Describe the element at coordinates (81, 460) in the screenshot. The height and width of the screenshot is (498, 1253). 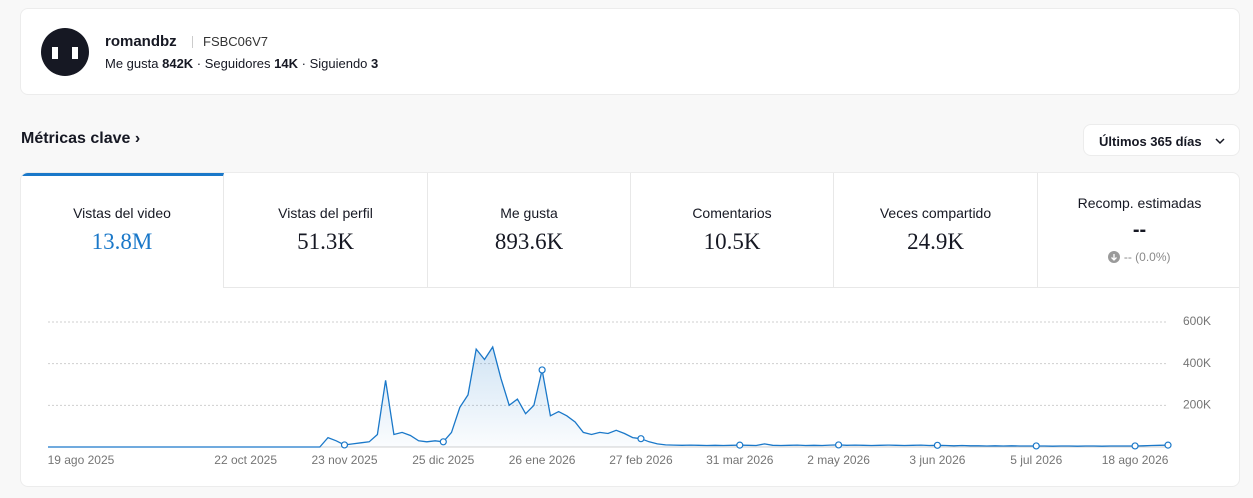
I see `x-tick-label: 19 ago 2025` at that location.